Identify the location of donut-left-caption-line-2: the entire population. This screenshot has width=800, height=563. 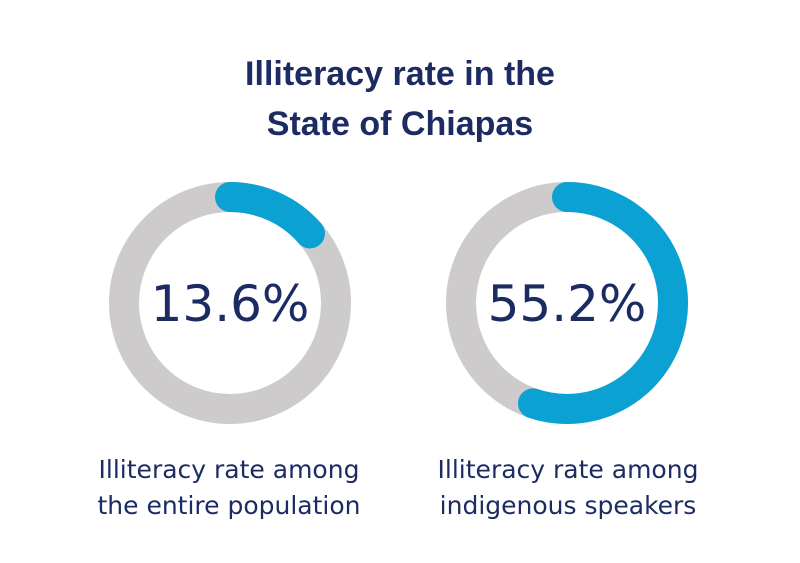
(229, 505).